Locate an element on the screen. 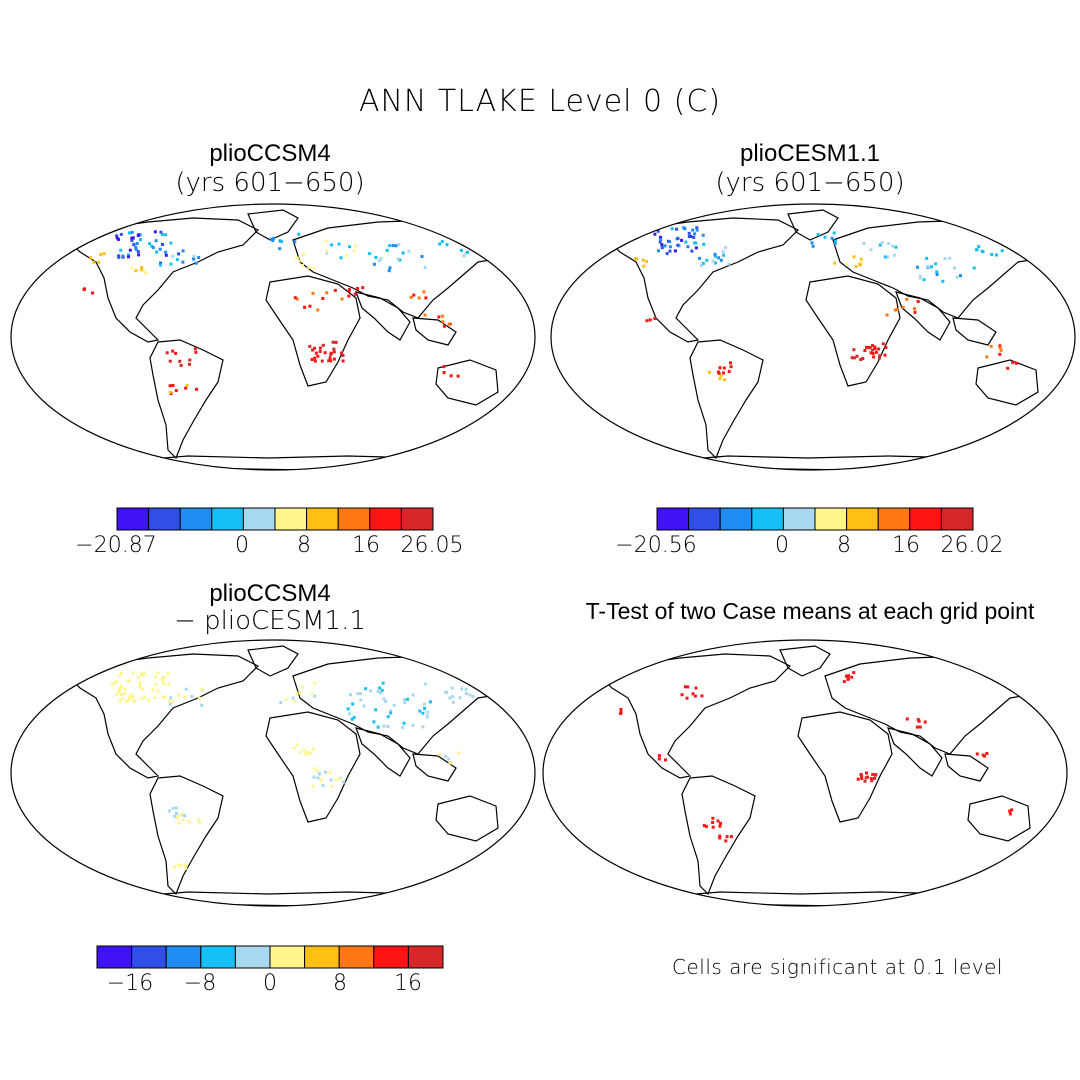  greenland-outline is located at coordinates (273, 225).